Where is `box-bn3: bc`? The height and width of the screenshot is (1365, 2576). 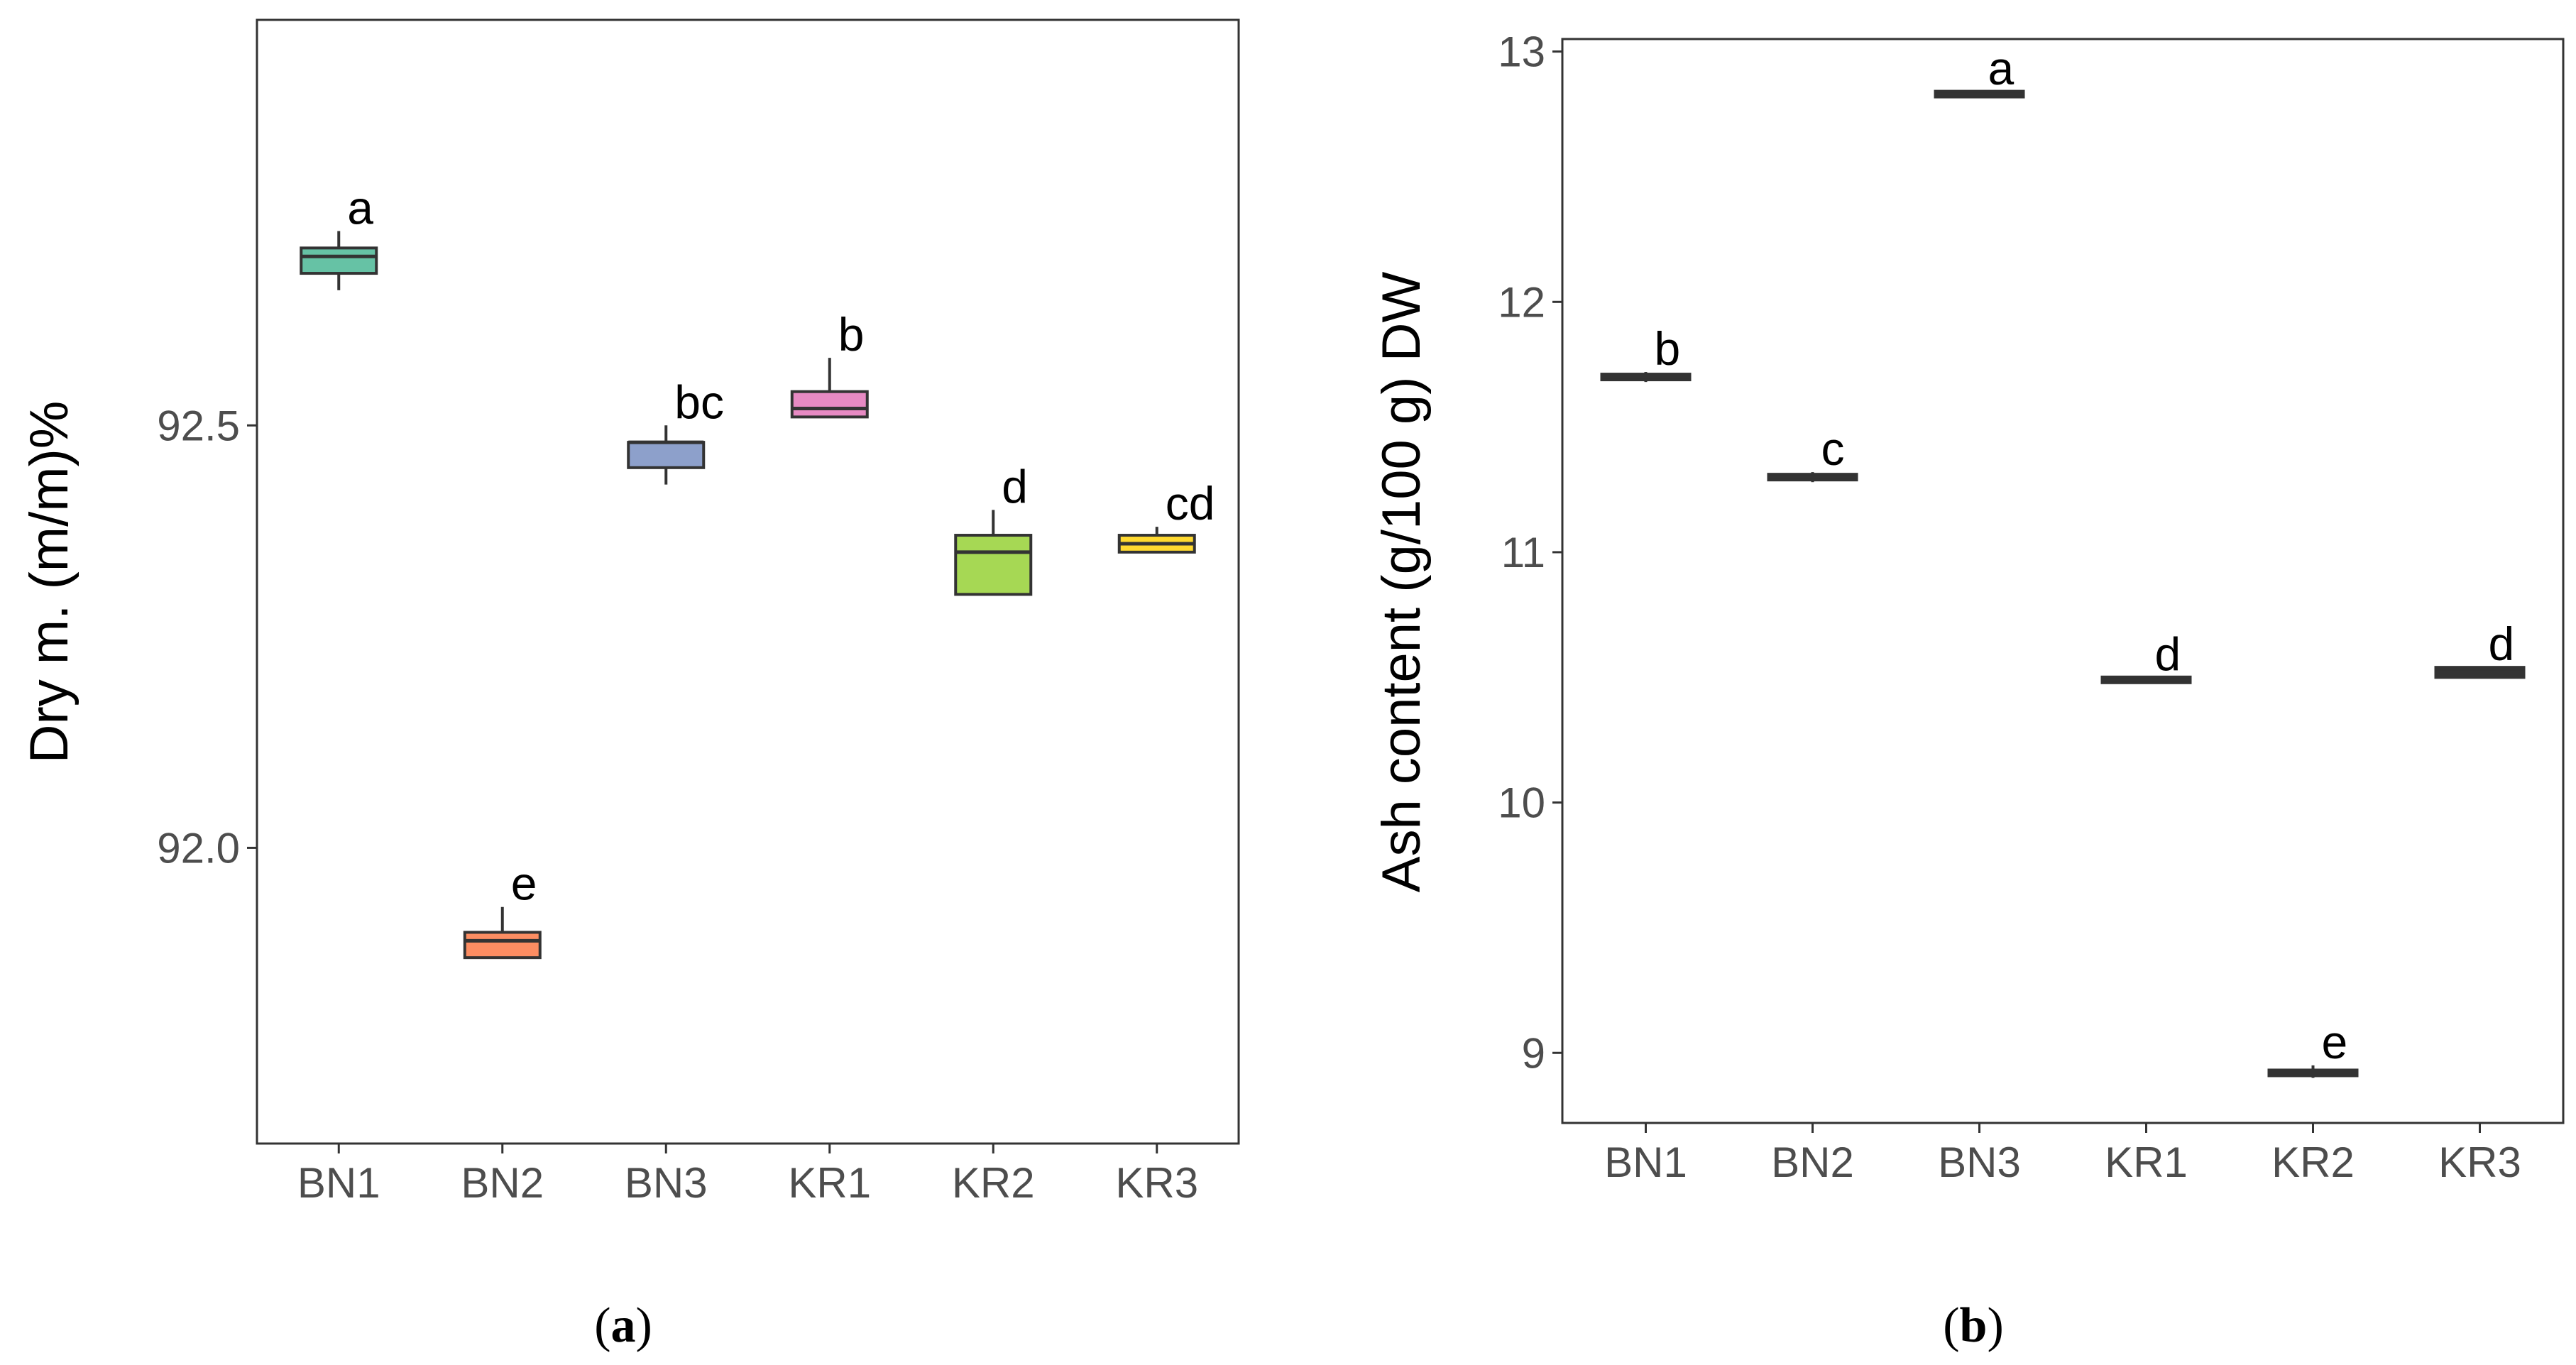 box-bn3: bc is located at coordinates (675, 430).